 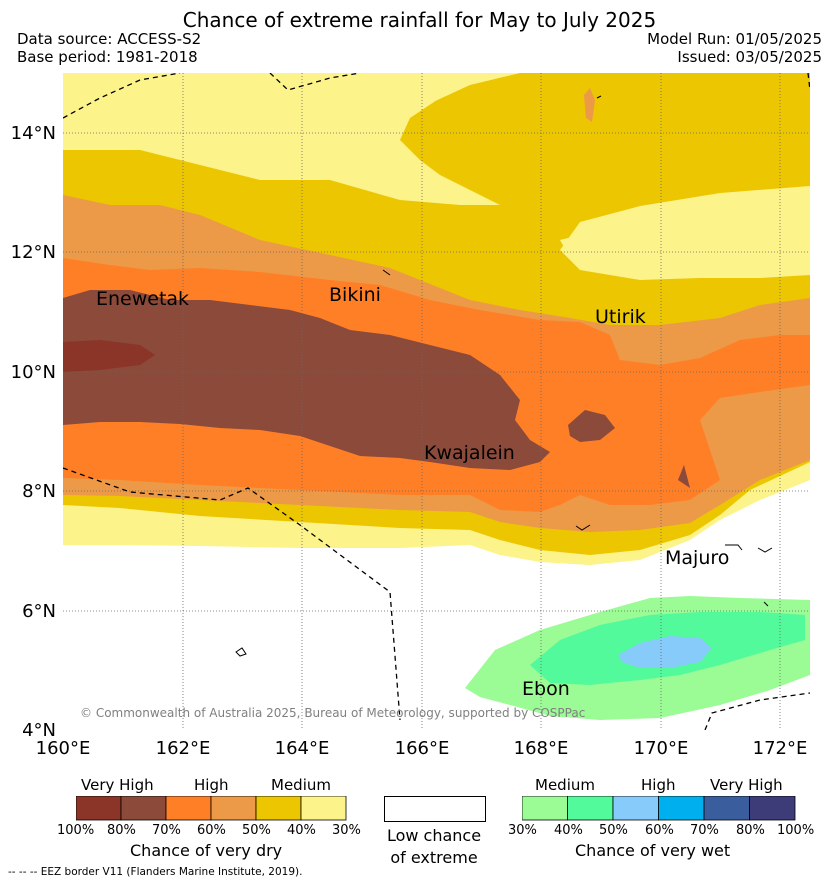 I want to click on wet-tick: 80%, so click(x=750, y=830).